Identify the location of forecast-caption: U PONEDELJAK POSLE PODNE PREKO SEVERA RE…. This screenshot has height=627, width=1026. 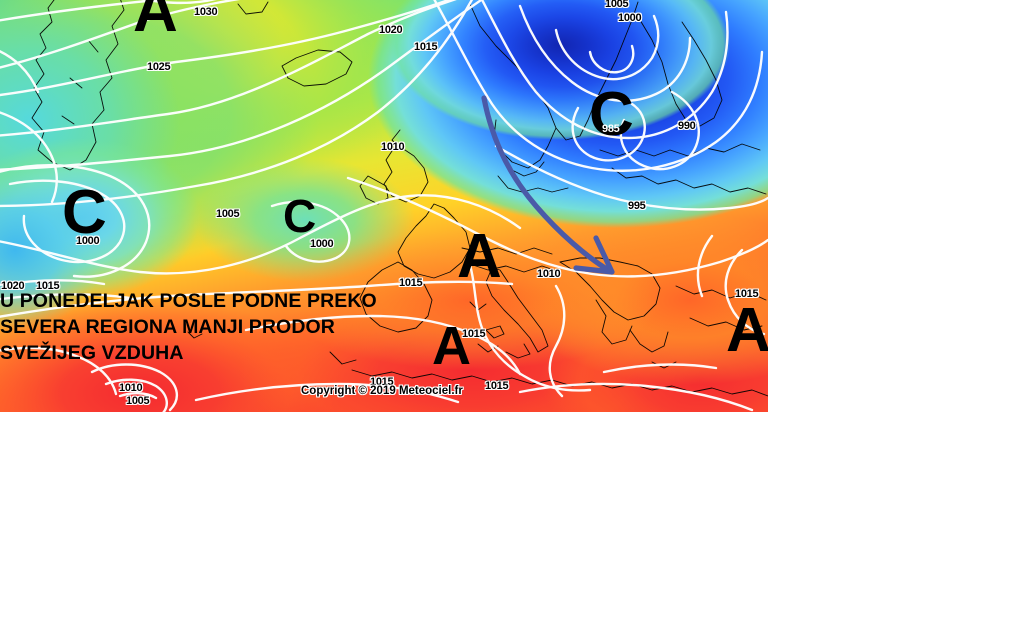
(188, 327).